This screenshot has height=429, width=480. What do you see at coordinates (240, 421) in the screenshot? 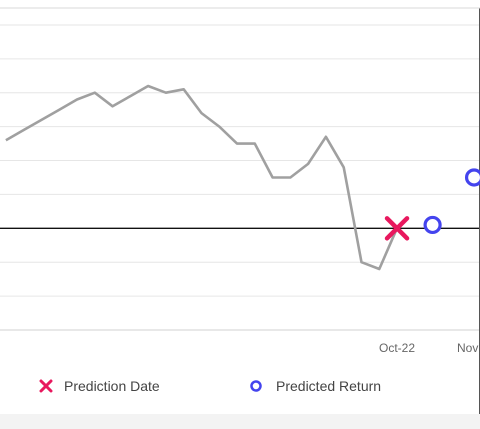
I see `bottom-strip` at bounding box center [240, 421].